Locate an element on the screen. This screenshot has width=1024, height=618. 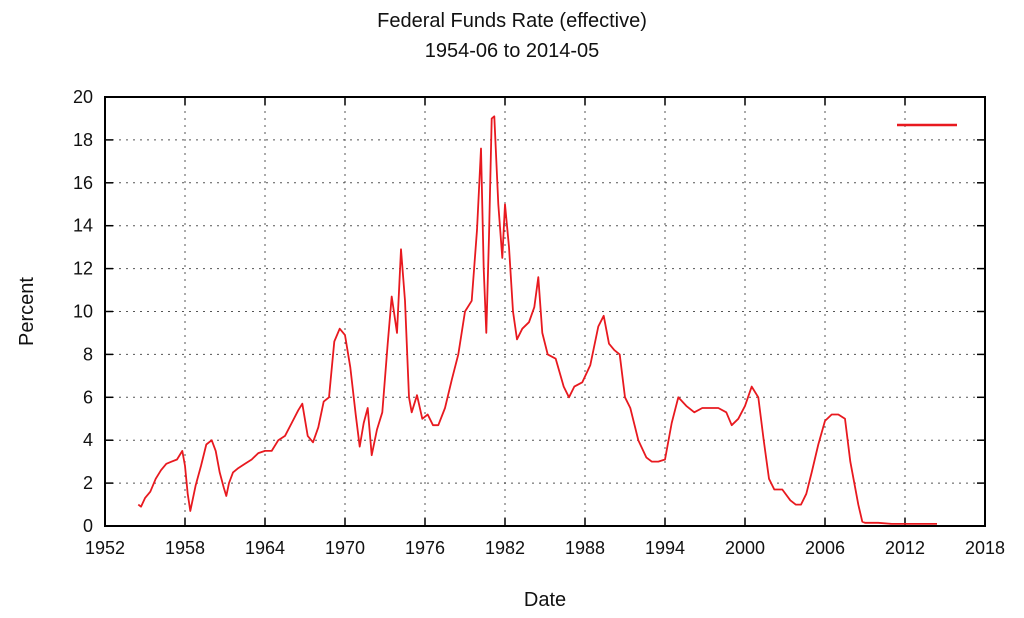
y-tick-label: 2 is located at coordinates (88, 483).